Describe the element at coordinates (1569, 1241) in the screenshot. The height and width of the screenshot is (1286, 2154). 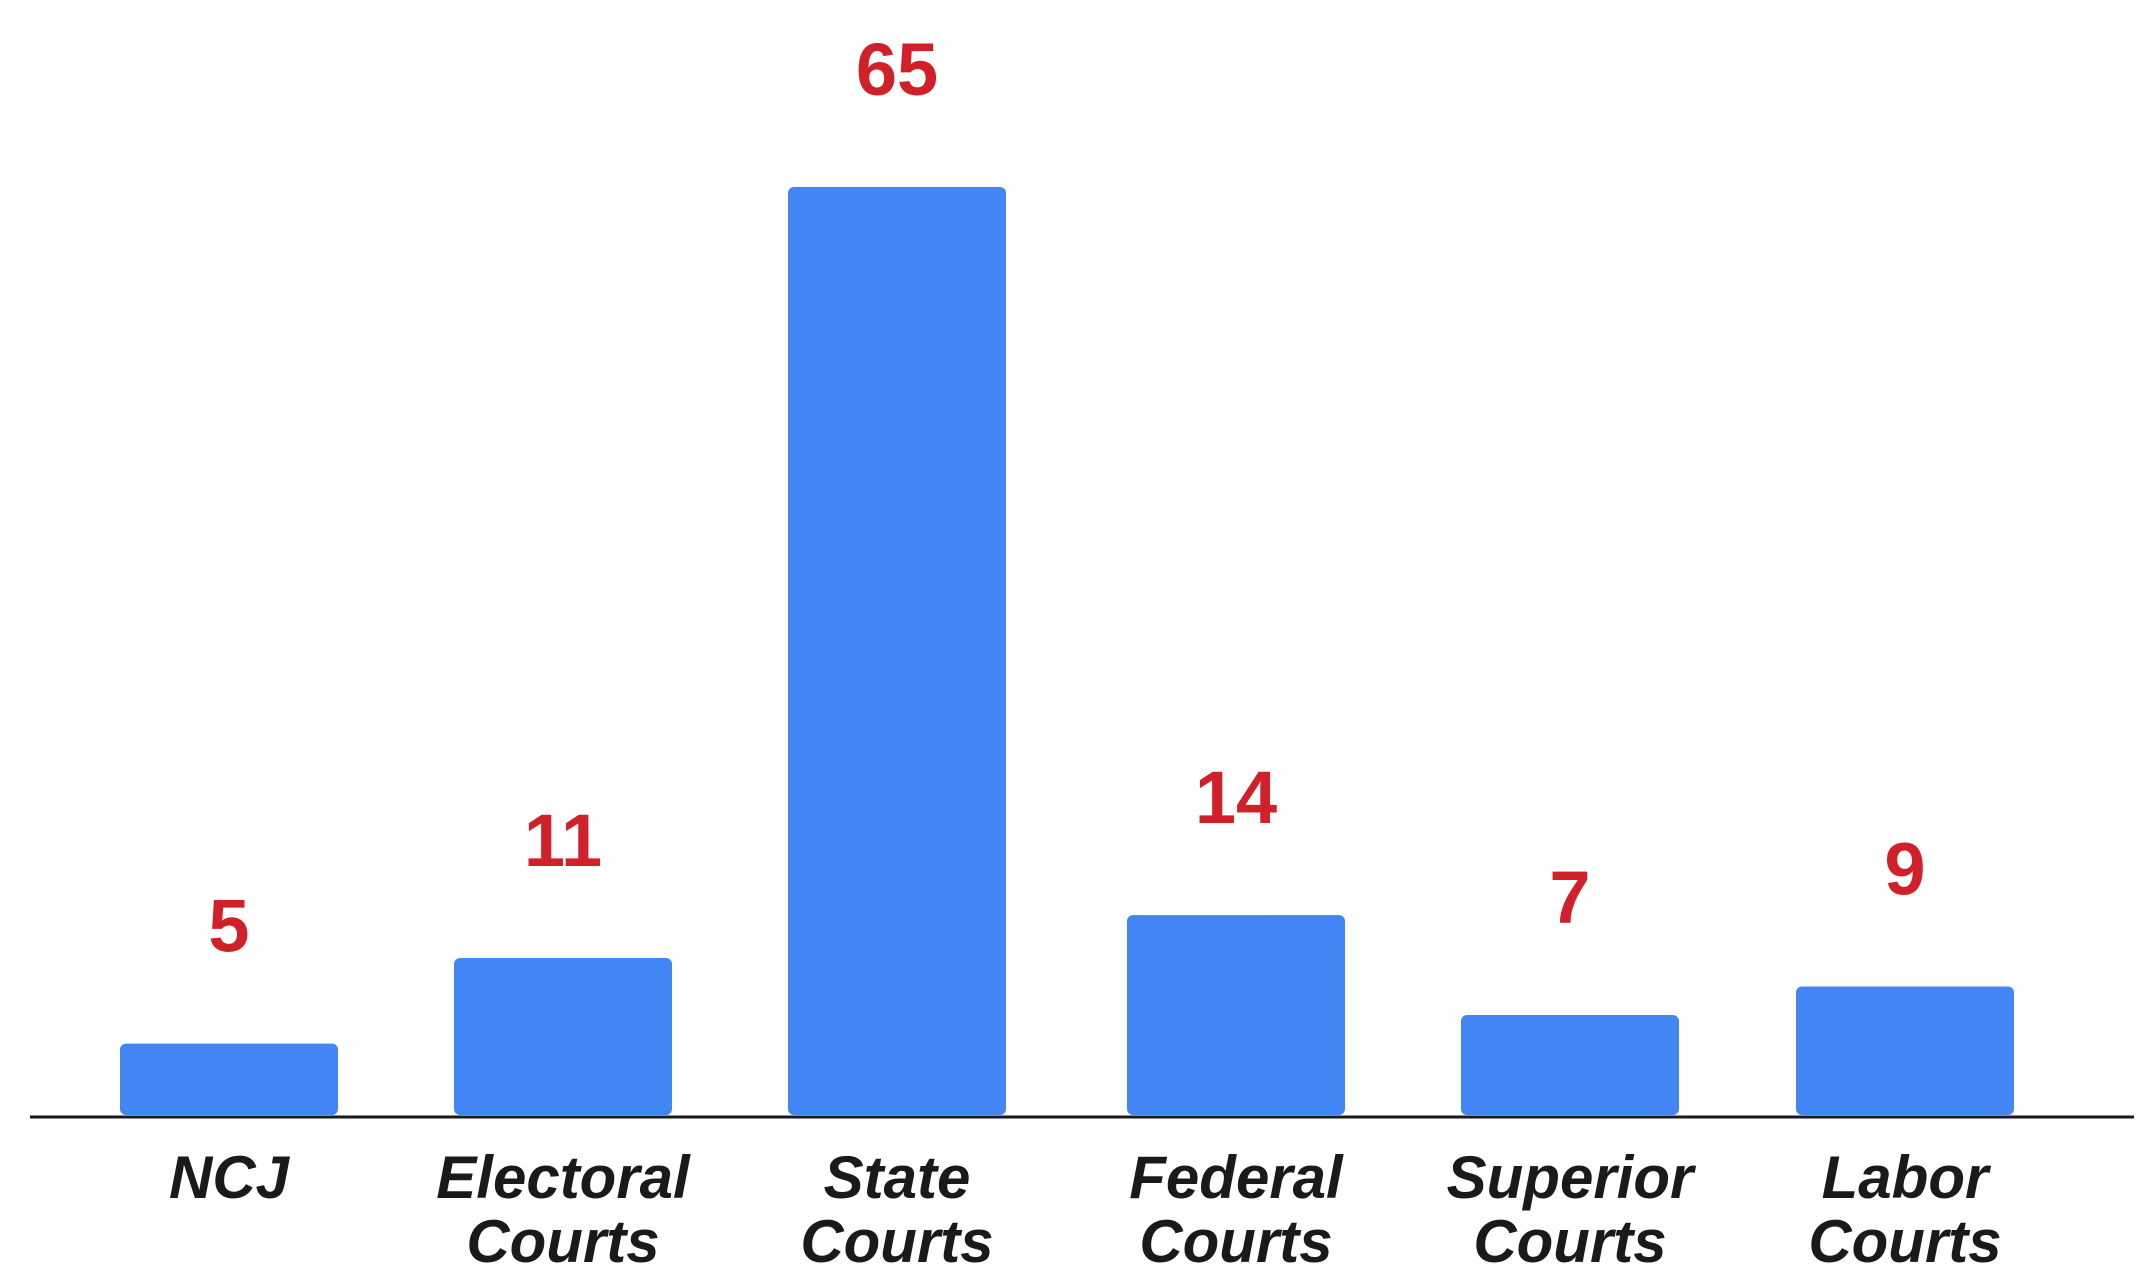
I see `category-label-4-line-1: Courts` at that location.